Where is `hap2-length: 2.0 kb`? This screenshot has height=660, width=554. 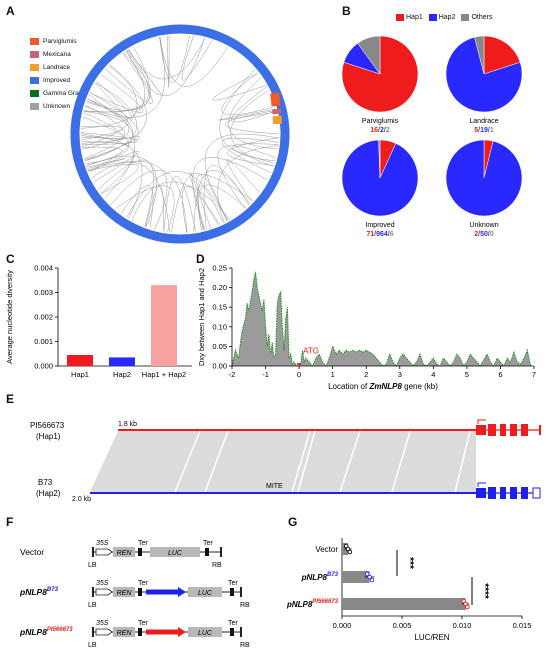
hap2-length: 2.0 kb is located at coordinates (81, 499).